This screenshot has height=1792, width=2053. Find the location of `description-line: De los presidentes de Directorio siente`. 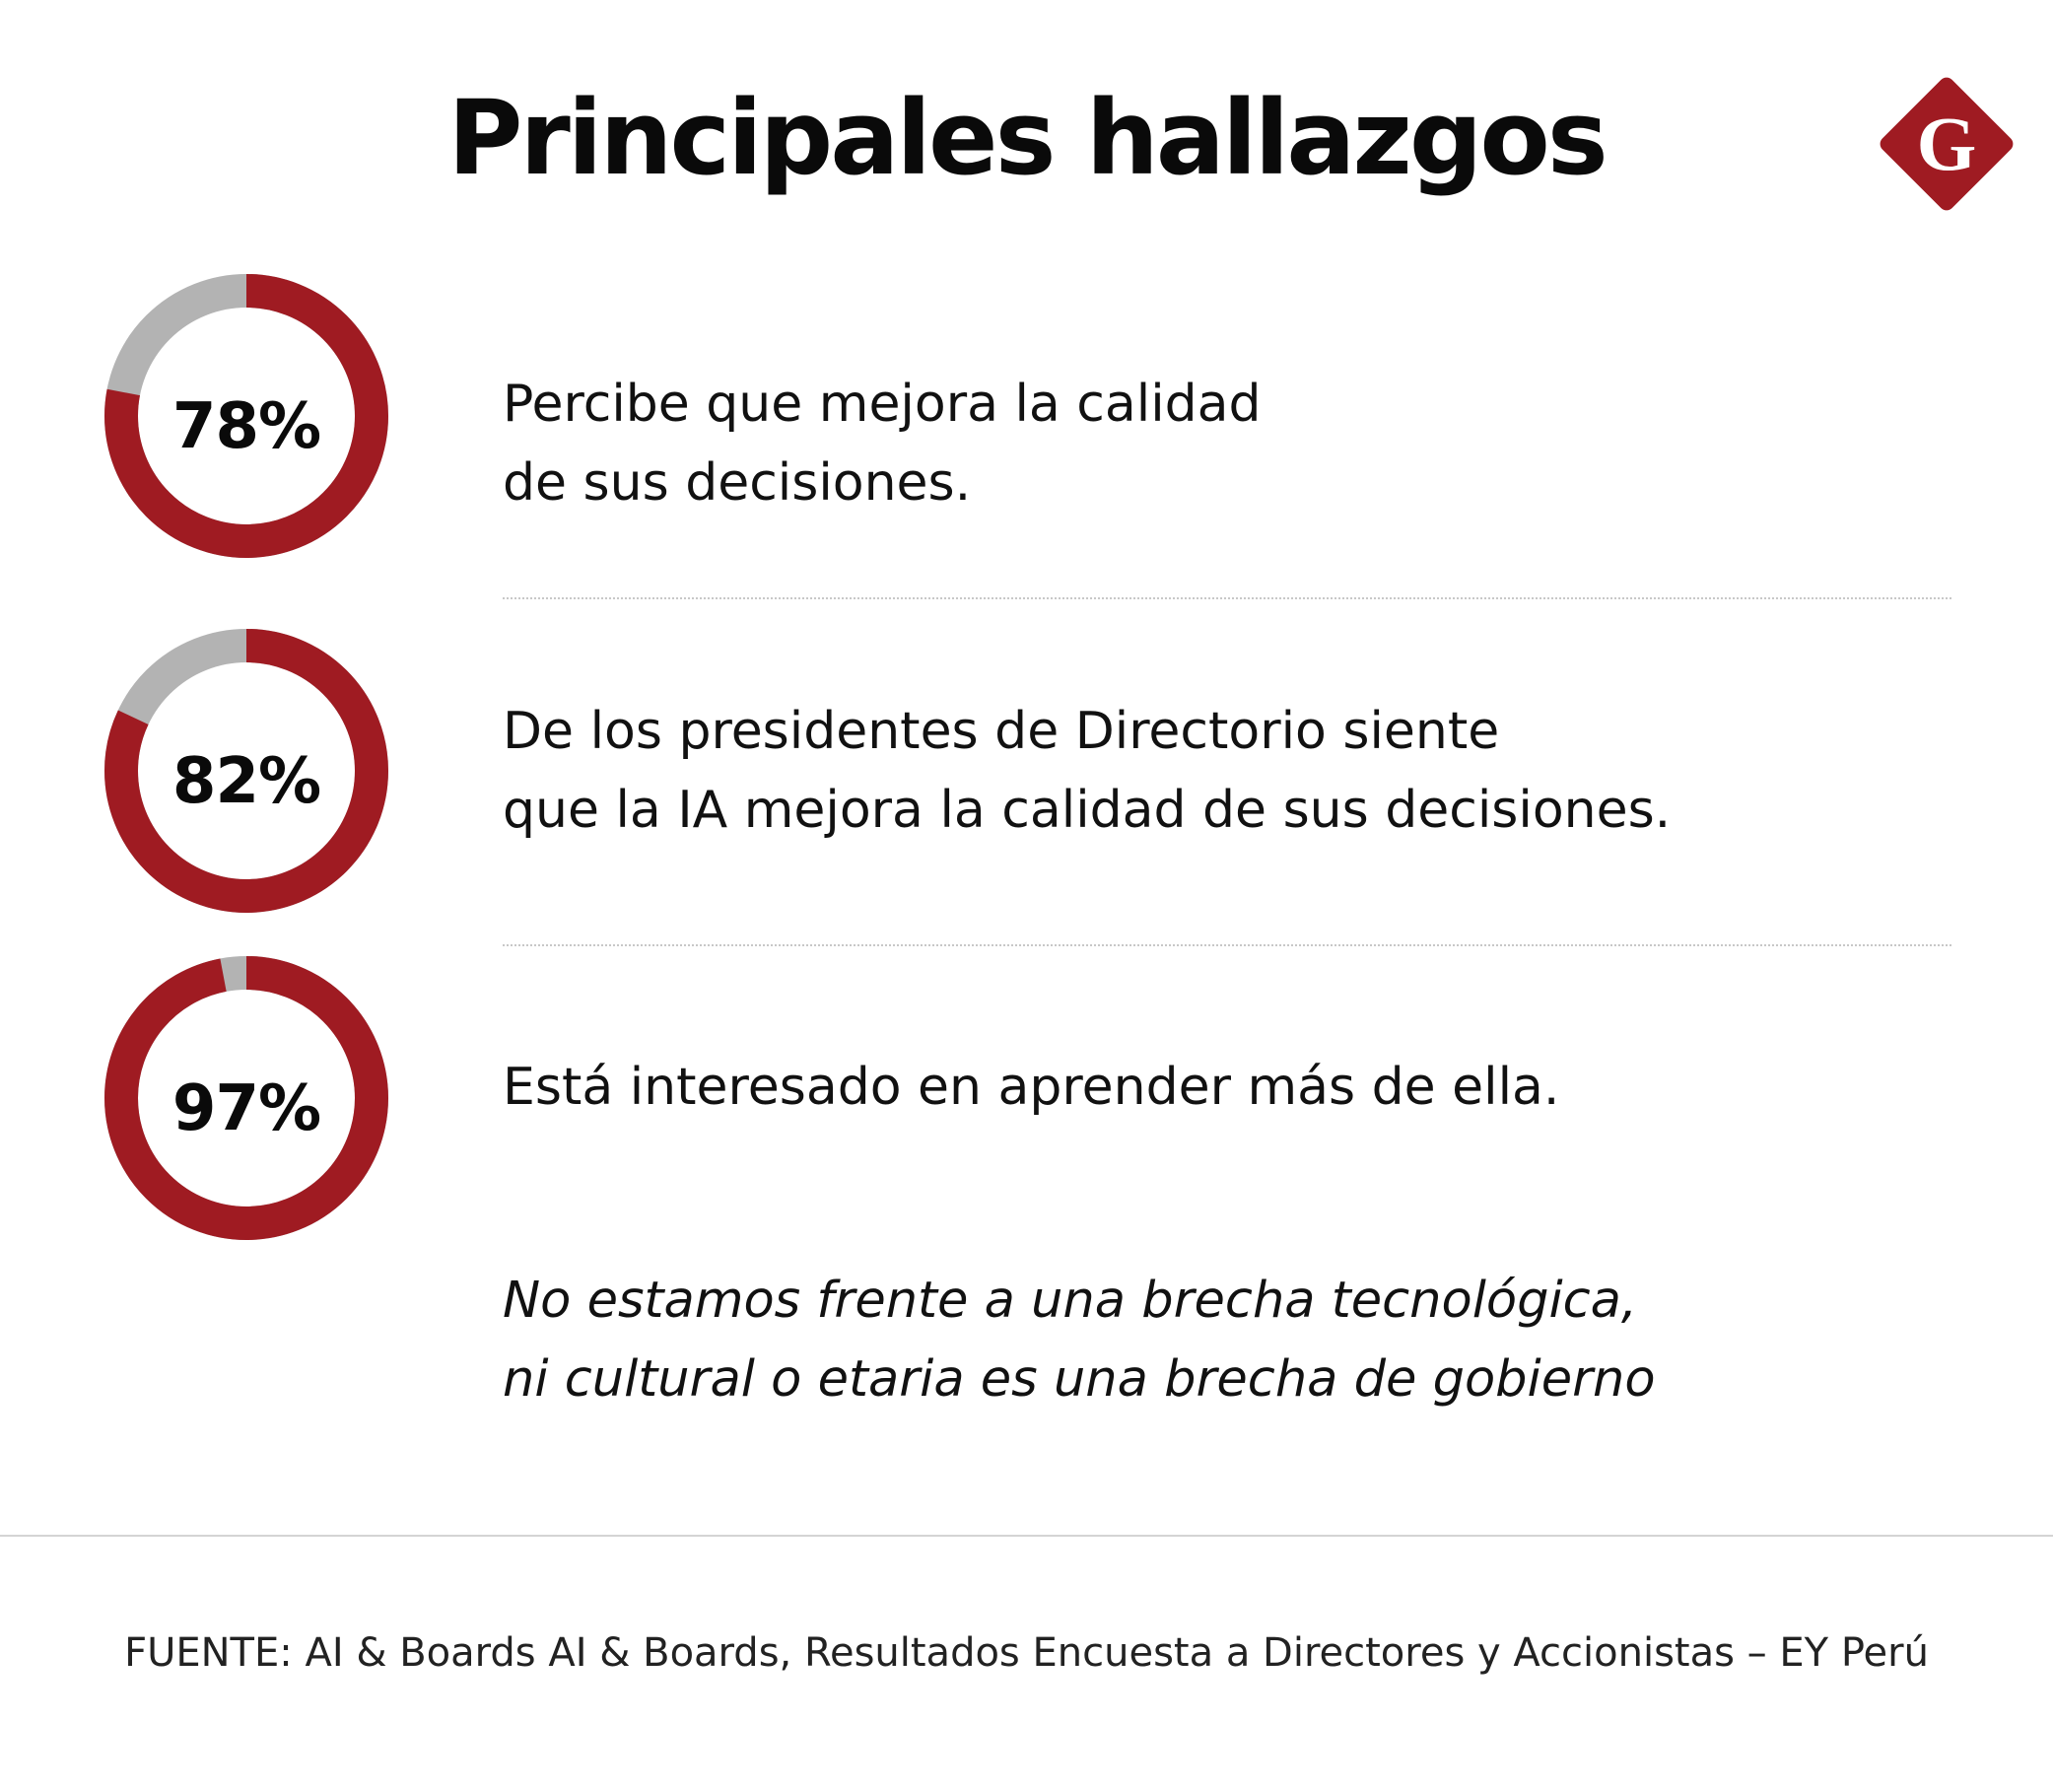

description-line: De los presidentes de Directorio siente is located at coordinates (1002, 731).